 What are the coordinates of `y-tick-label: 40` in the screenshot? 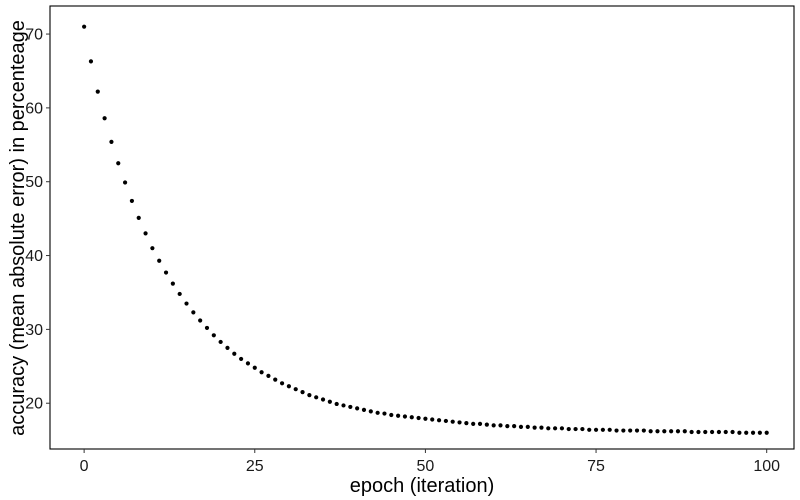 It's located at (34, 256).